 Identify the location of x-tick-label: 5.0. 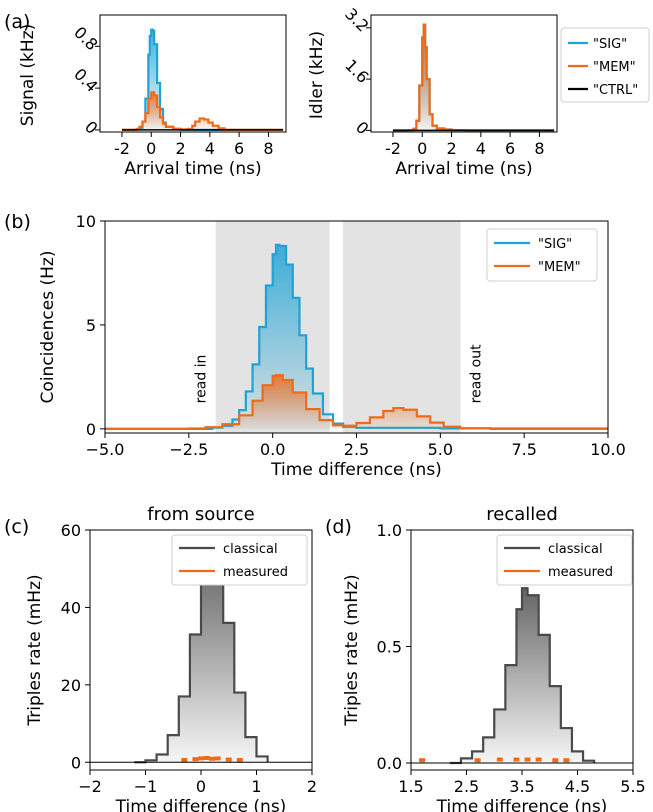
(440, 449).